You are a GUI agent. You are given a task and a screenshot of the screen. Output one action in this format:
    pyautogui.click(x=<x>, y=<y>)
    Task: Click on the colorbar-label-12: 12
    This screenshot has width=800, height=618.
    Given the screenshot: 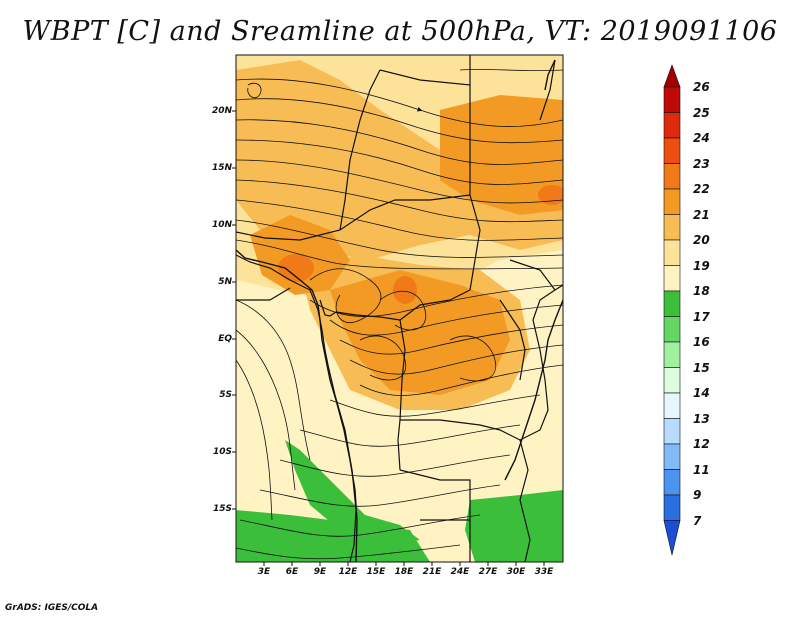 What is the action you would take?
    pyautogui.click(x=701, y=444)
    